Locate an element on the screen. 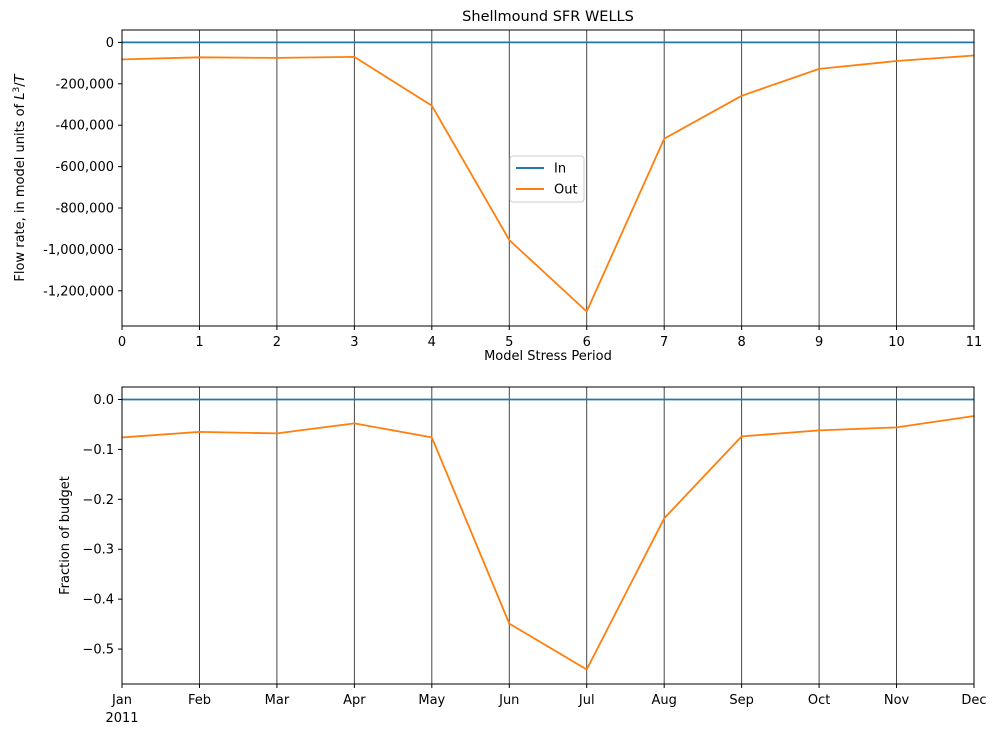 The image size is (997, 738). chart2-ytick-label-1: −0.1 is located at coordinates (98, 450).